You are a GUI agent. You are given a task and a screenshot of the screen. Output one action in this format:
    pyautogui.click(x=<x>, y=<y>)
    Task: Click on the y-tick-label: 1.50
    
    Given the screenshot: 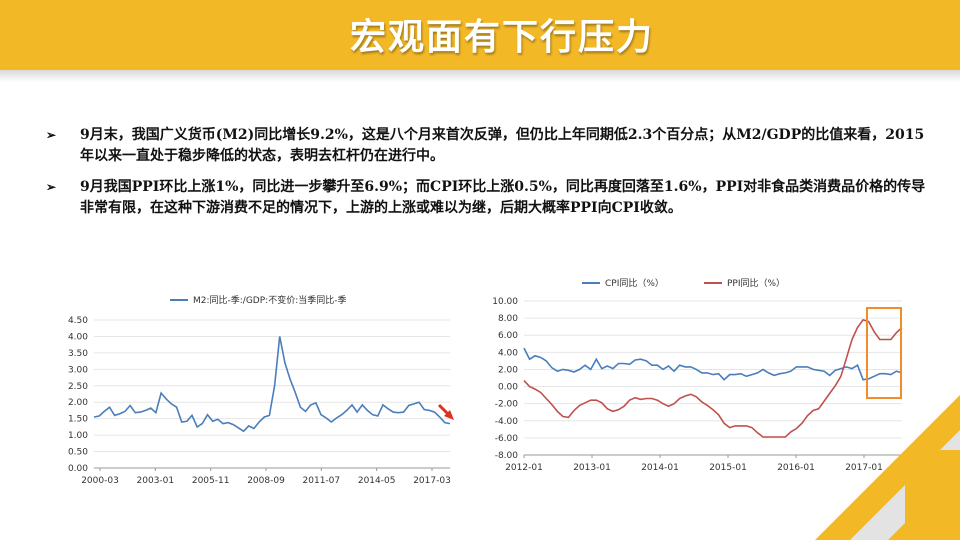 What is the action you would take?
    pyautogui.click(x=78, y=420)
    